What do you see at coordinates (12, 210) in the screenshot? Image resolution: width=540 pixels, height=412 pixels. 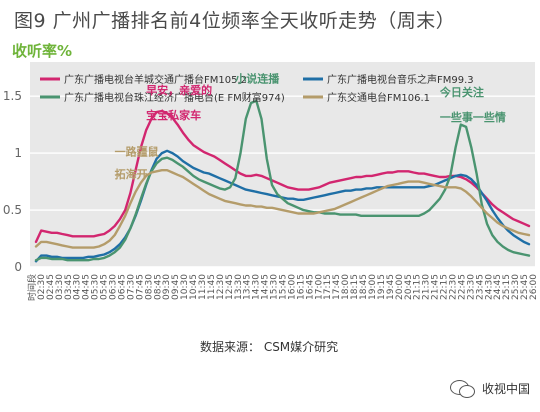 I see `y-tick-label: 0.5` at bounding box center [12, 210].